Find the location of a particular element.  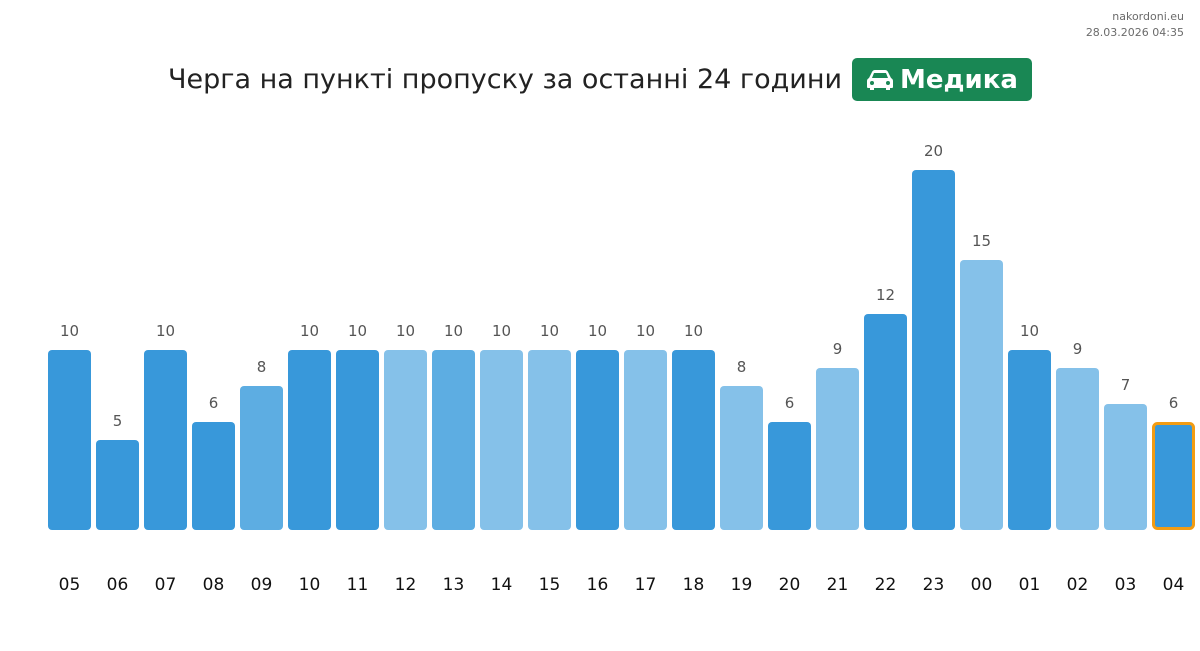

x-tick-label: 17 is located at coordinates (646, 585).